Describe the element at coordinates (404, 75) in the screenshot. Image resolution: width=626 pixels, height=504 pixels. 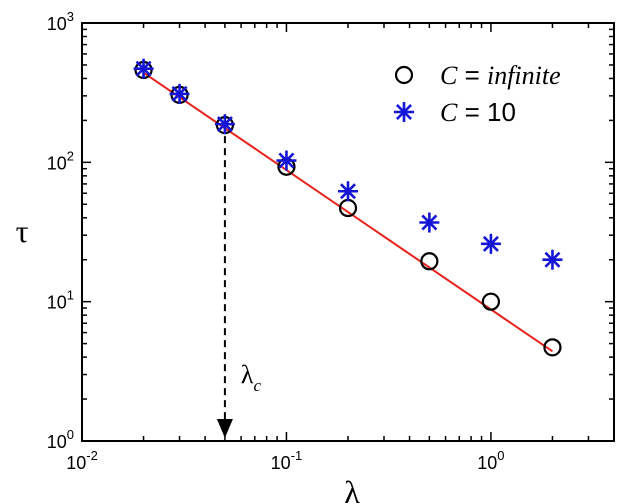
I see `legend-circle-marker` at that location.